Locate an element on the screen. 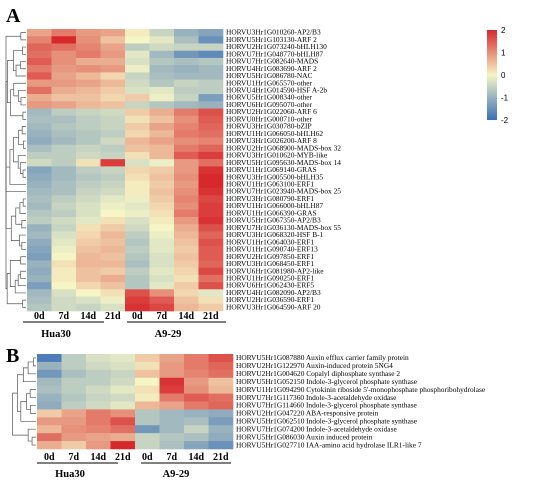  panel-a-group-labels: Hua30 A9-29 is located at coordinates (124, 330).